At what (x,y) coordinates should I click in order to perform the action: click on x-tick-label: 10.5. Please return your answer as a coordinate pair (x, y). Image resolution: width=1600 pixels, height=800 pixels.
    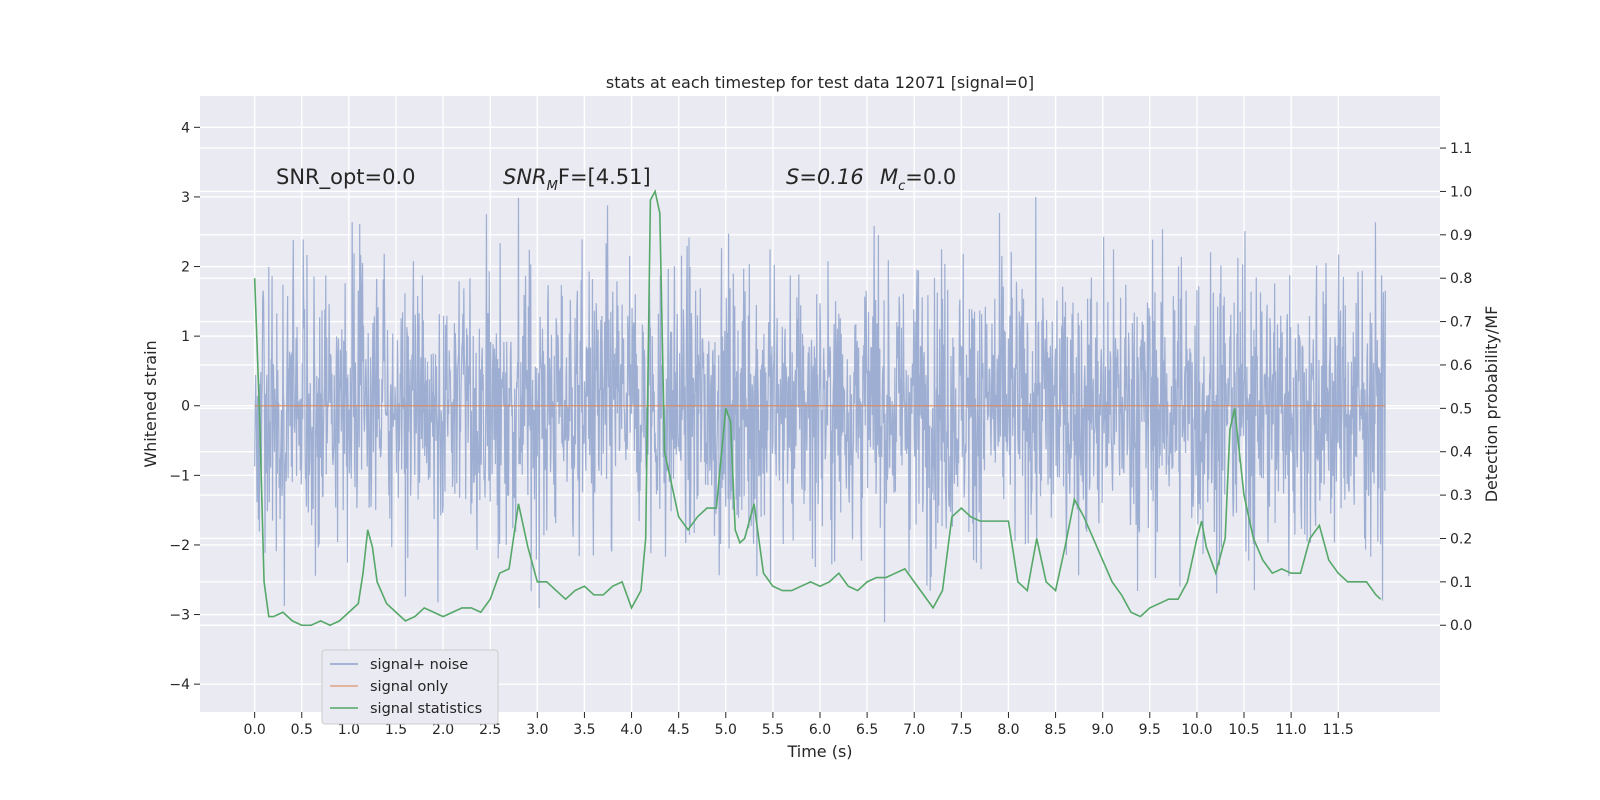
    Looking at the image, I should click on (1243, 730).